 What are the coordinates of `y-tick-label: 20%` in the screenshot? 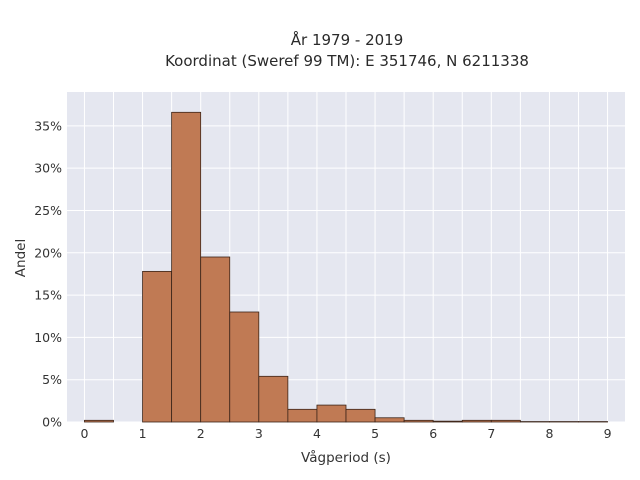 It's located at (48, 252).